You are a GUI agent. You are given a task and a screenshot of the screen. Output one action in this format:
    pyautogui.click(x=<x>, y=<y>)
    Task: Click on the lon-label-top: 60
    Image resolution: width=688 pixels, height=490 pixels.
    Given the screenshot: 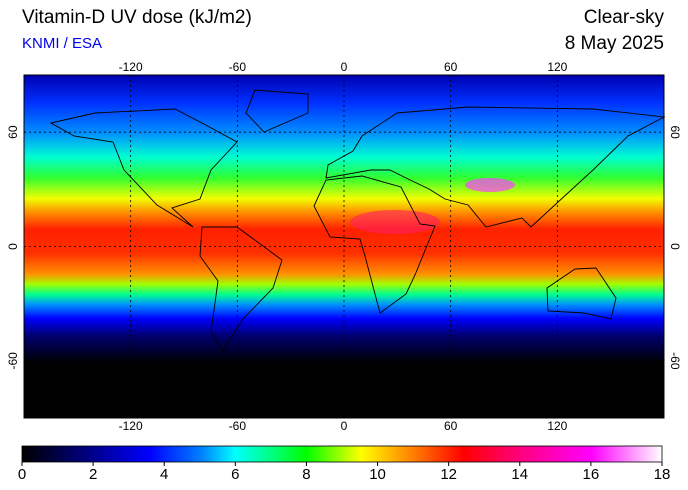 What is the action you would take?
    pyautogui.click(x=451, y=67)
    